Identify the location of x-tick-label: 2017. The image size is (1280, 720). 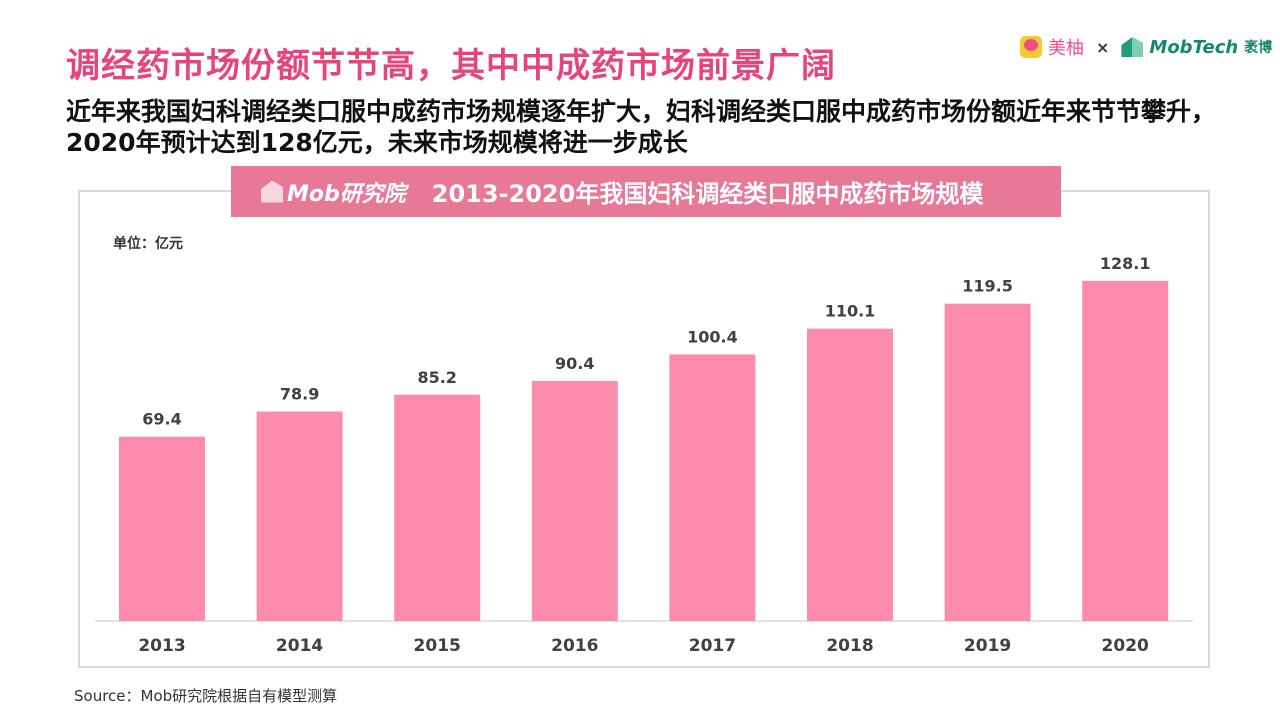
(712, 646).